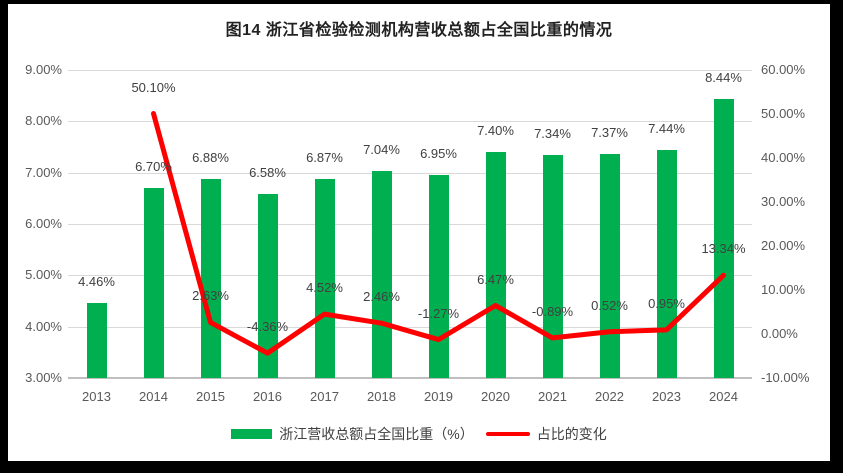 This screenshot has width=843, height=473. What do you see at coordinates (252, 434) in the screenshot?
I see `bar-series-swatch-icon` at bounding box center [252, 434].